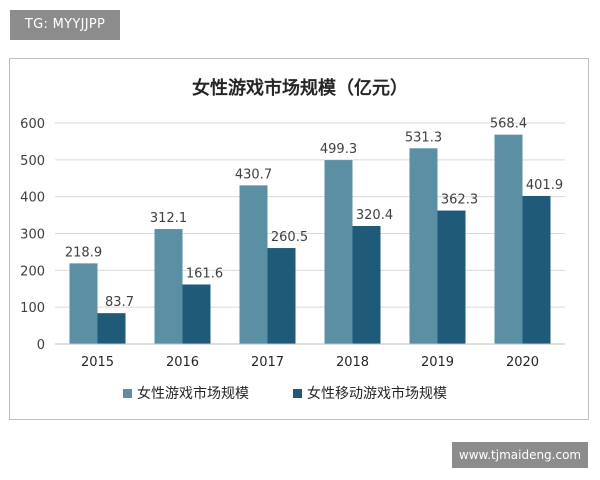  I want to click on data-label: 218.9, so click(83, 252).